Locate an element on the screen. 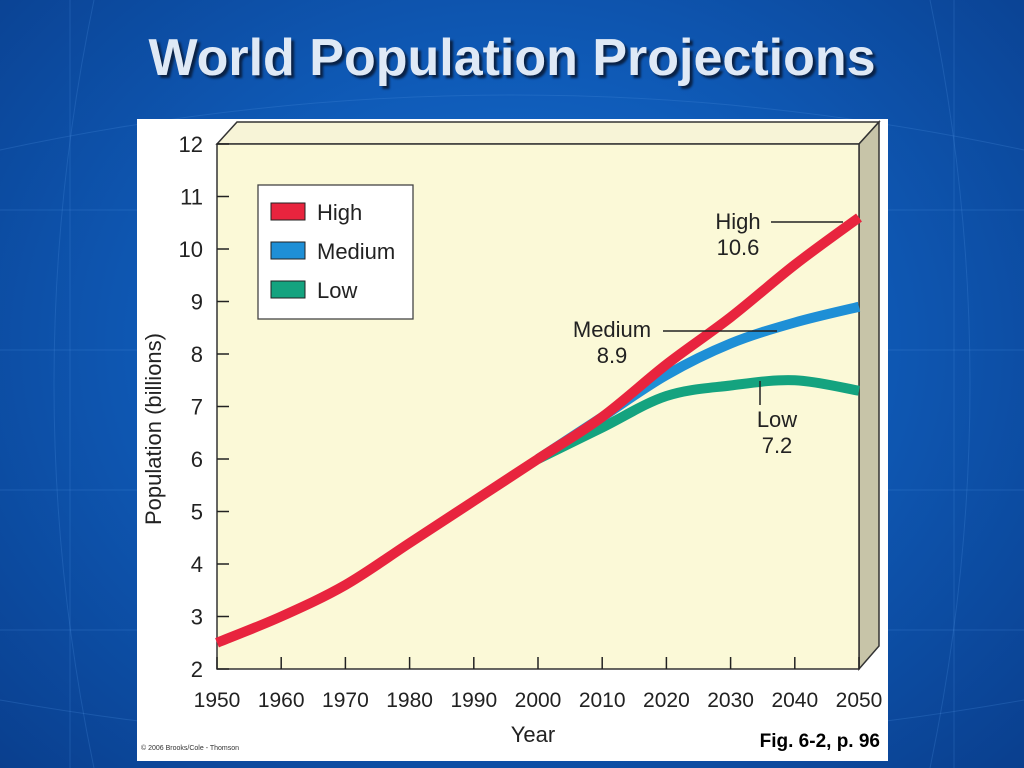  x-tick-label: 1960 is located at coordinates (281, 700).